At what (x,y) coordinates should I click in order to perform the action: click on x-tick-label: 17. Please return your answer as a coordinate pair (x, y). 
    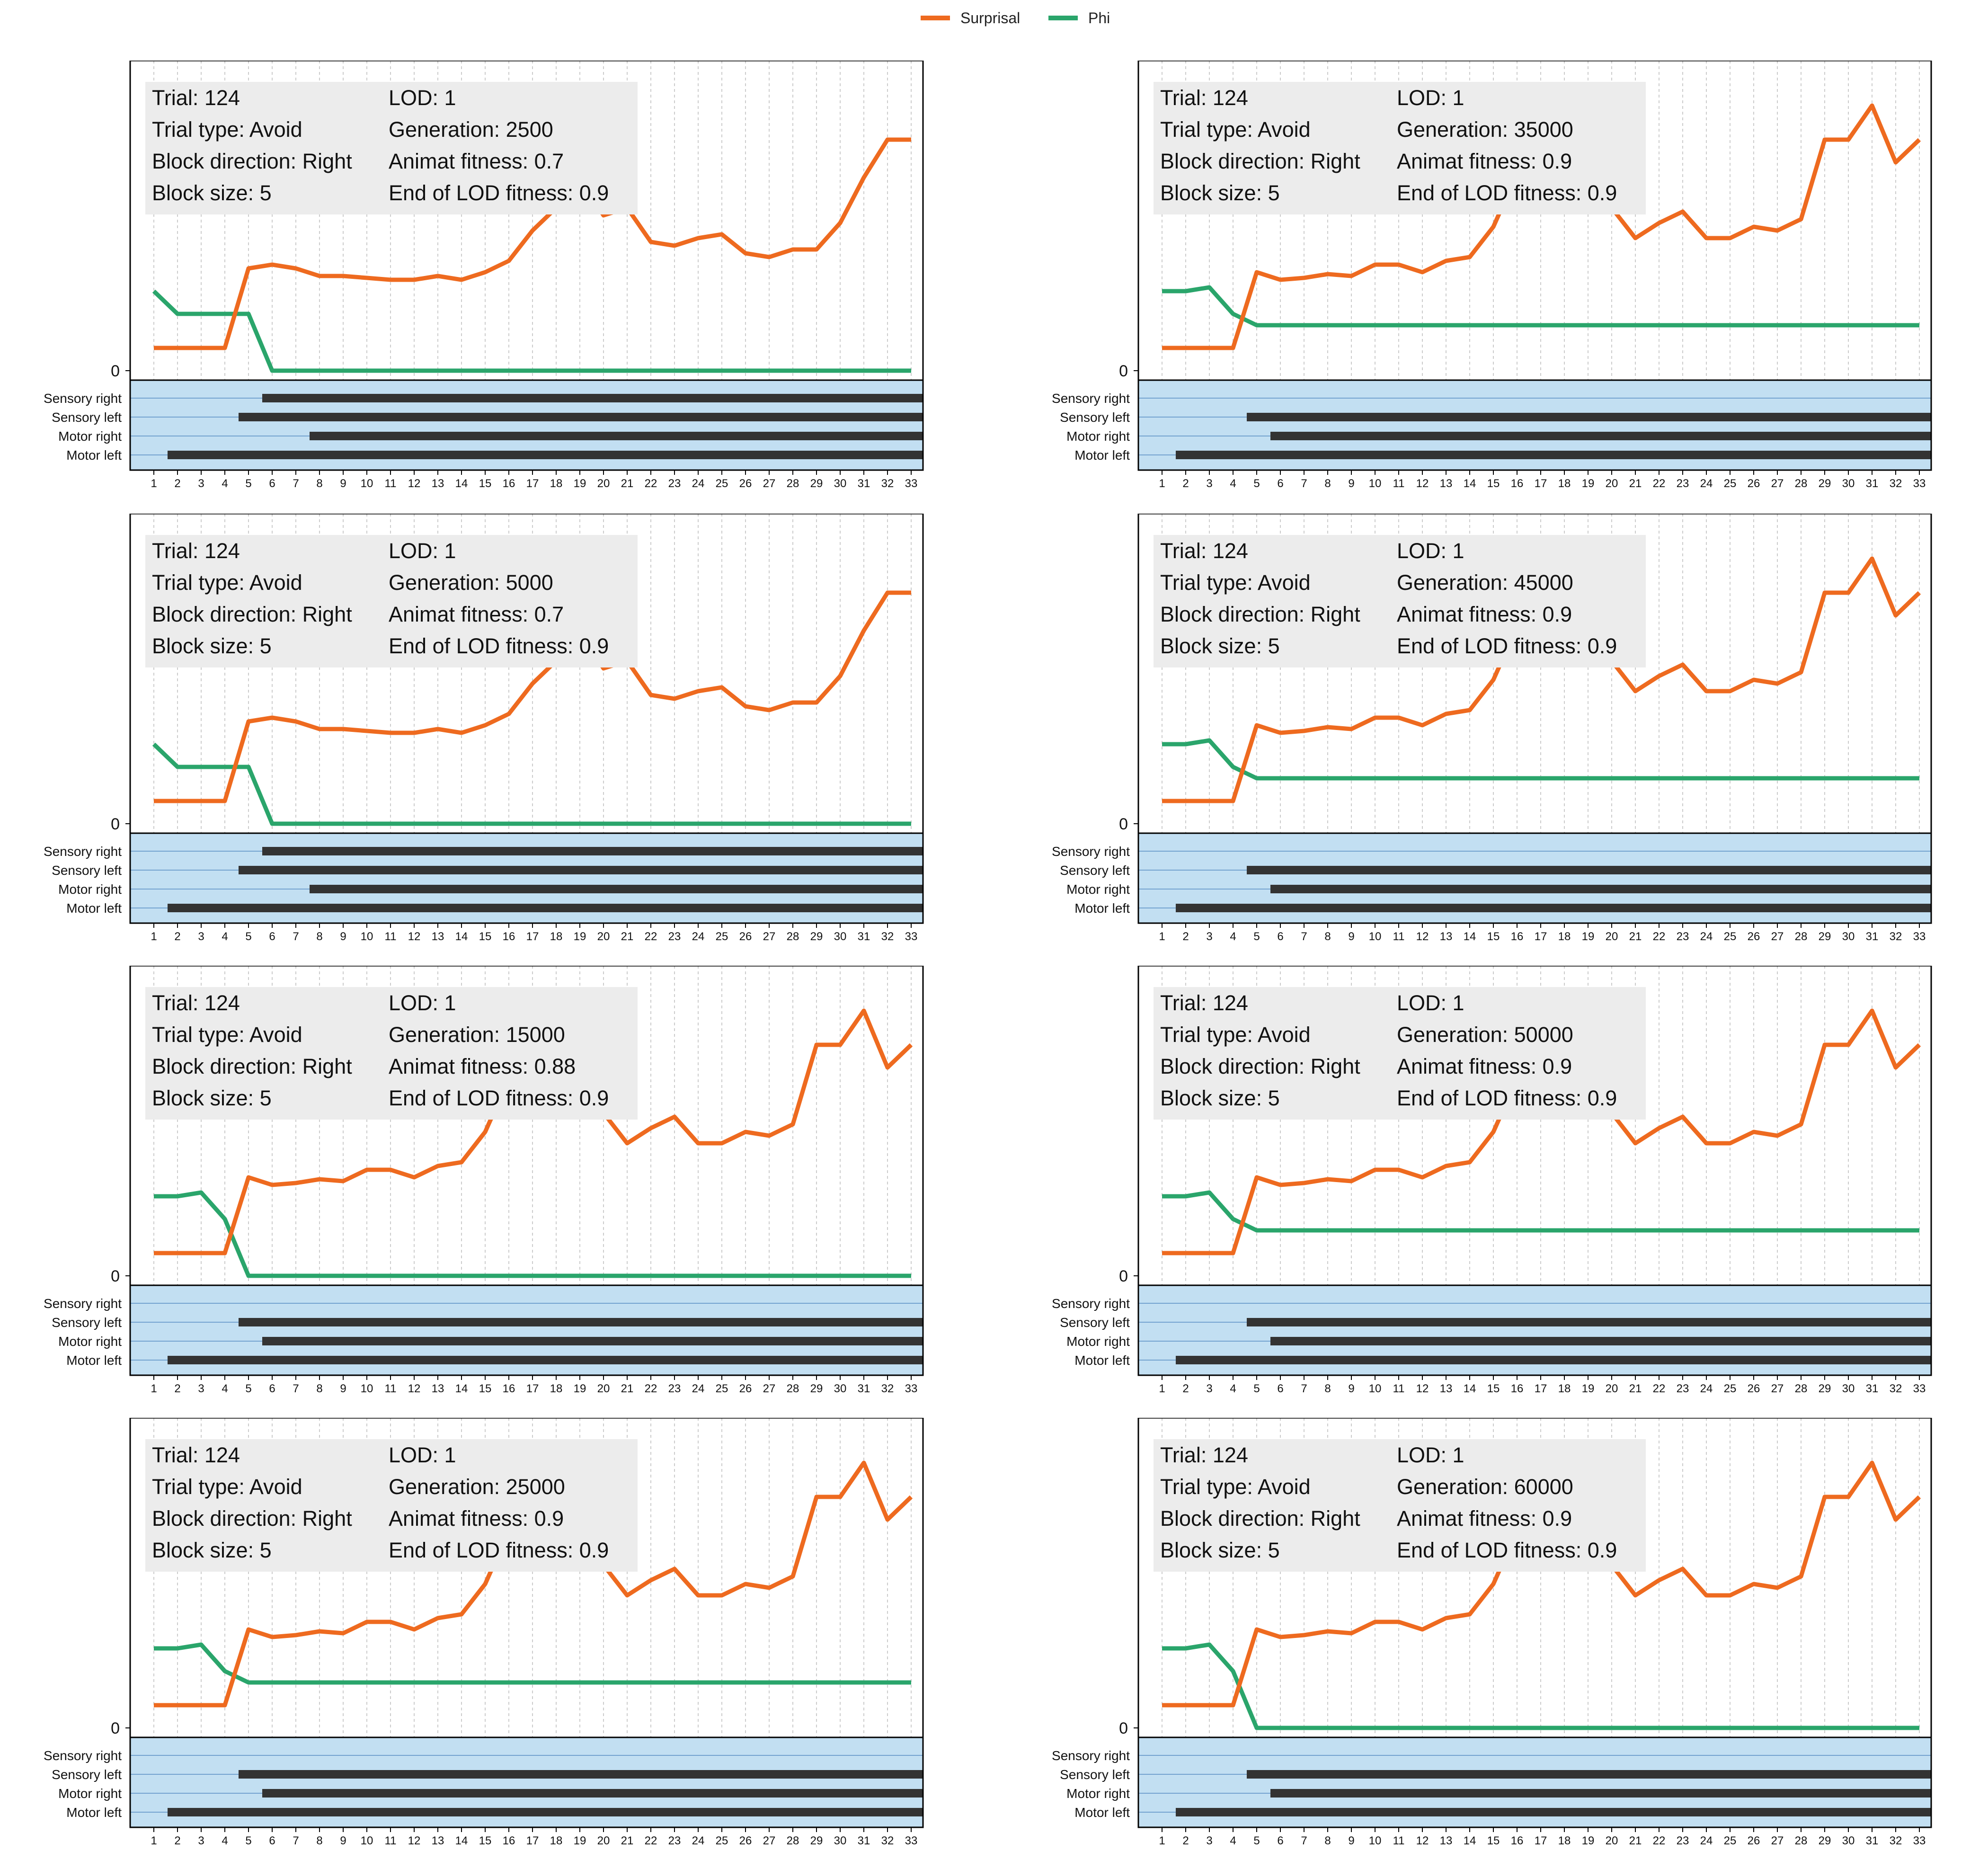
    Looking at the image, I should click on (532, 936).